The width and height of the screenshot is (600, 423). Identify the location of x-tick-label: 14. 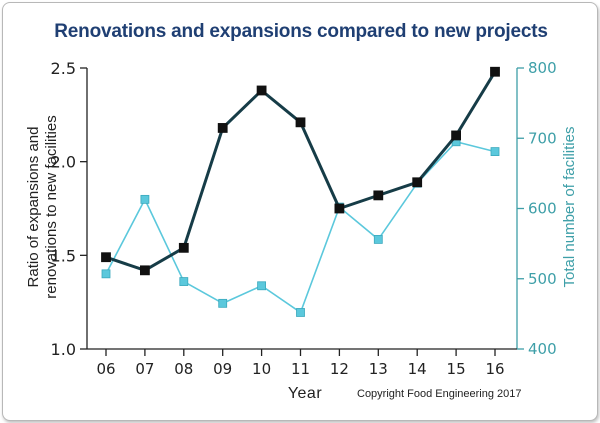
(417, 369).